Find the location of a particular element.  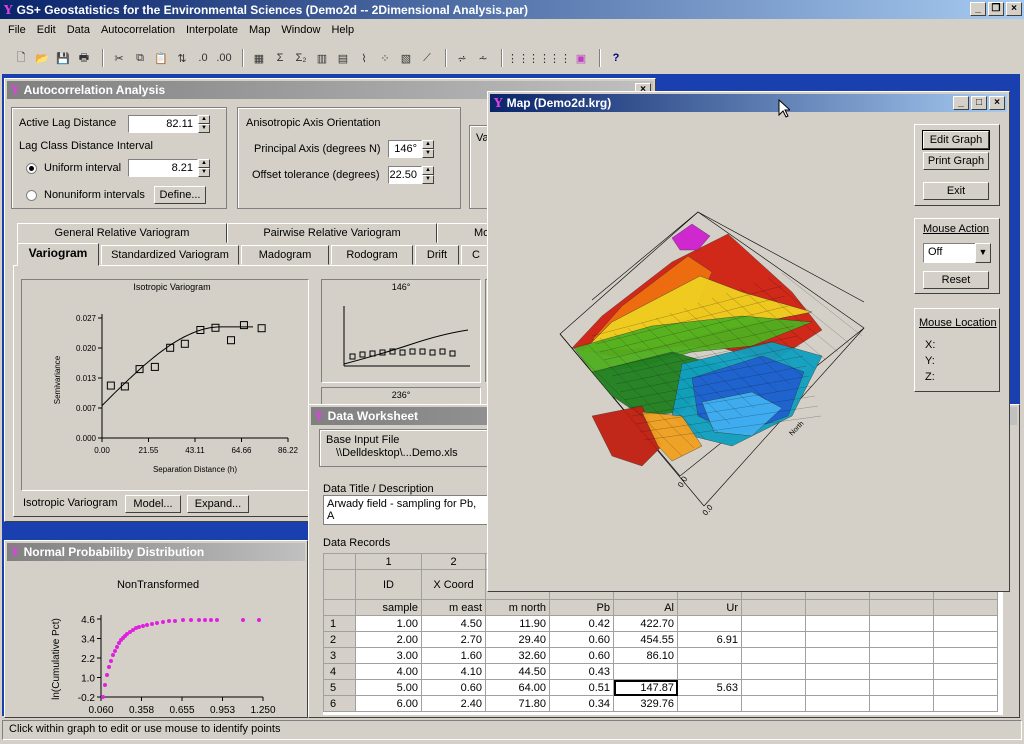

active-lag-input: 82.11 is located at coordinates (163, 124).